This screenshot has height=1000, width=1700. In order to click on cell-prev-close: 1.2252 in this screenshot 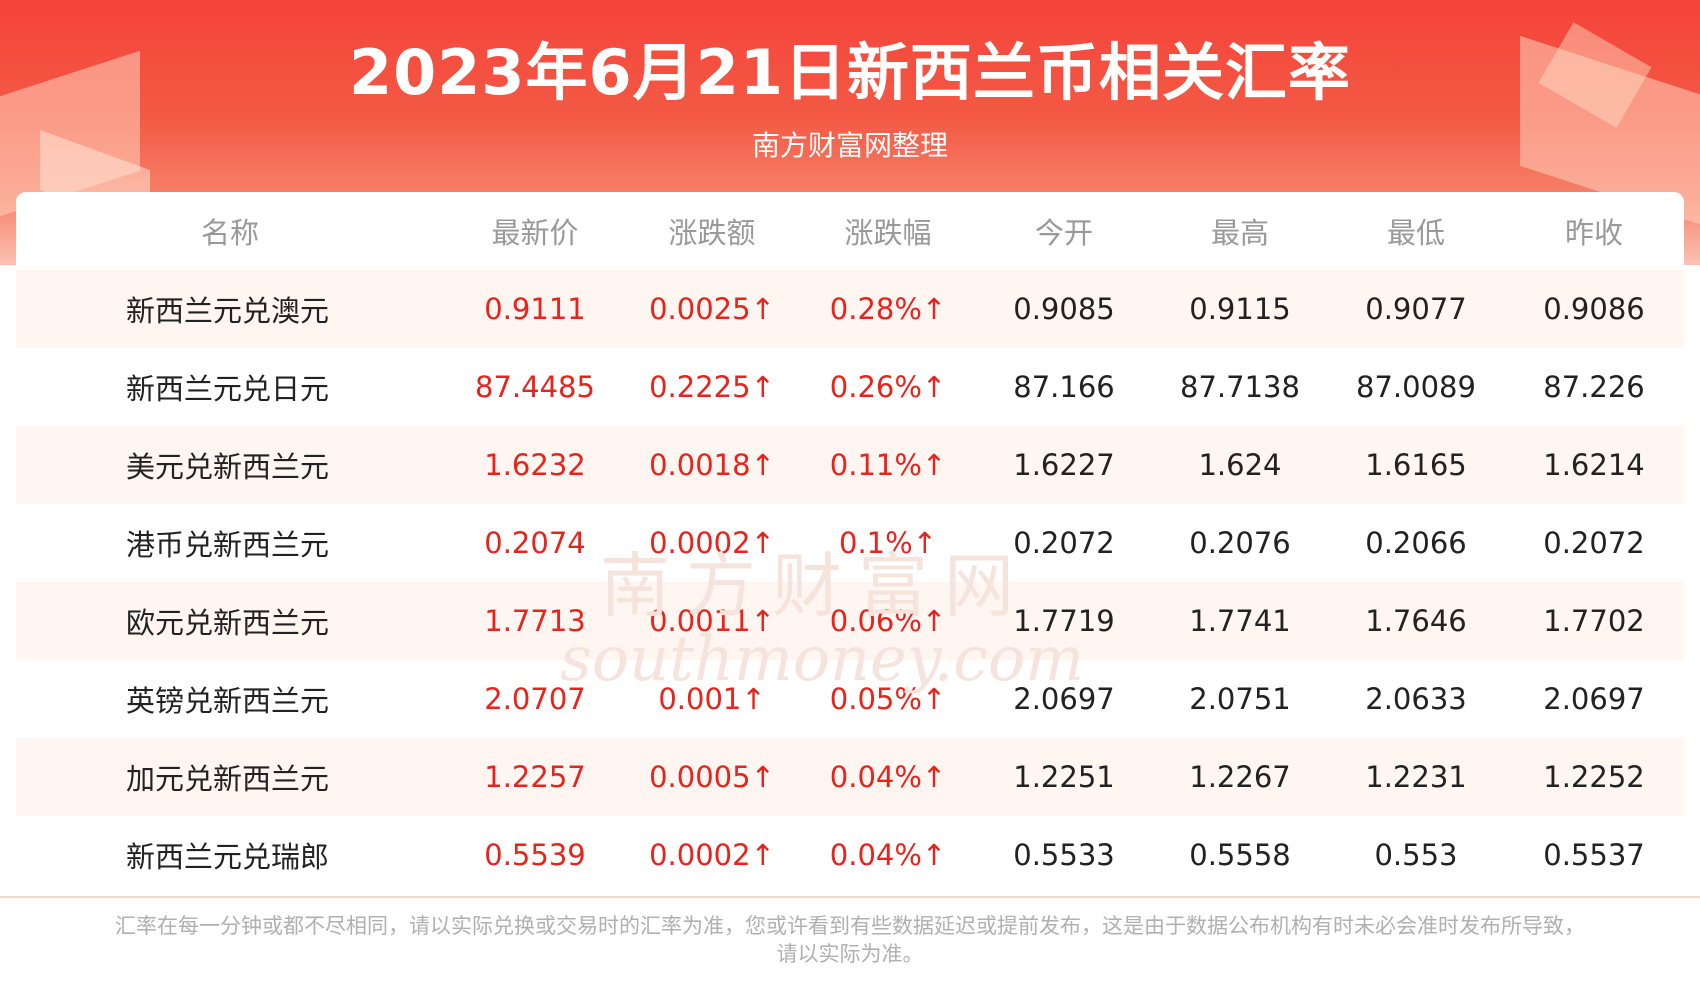, I will do `click(1594, 777)`.